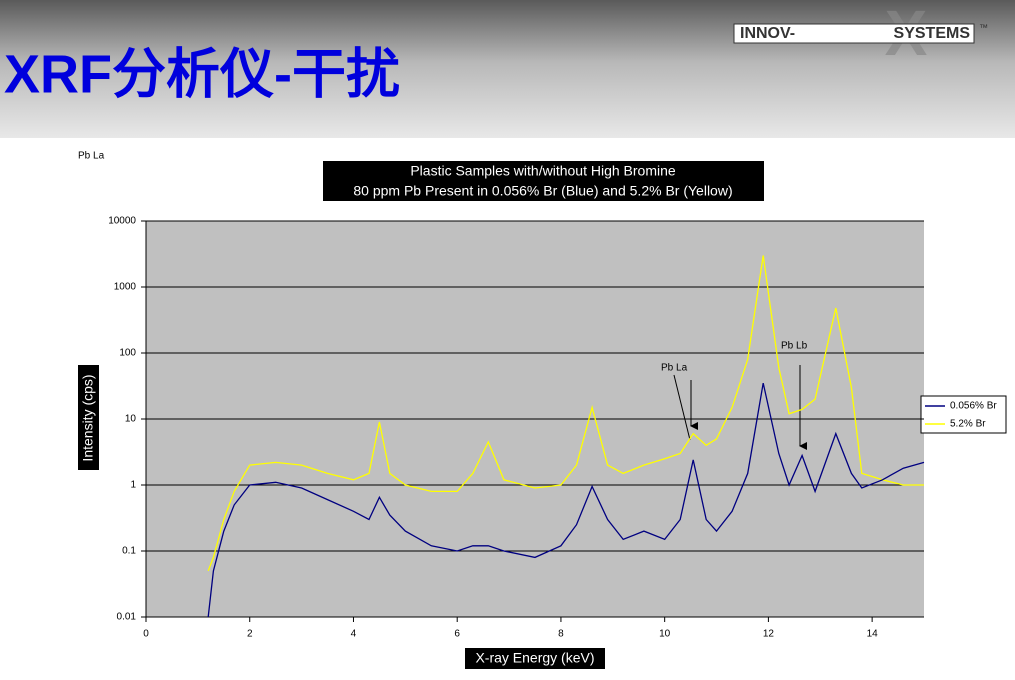 This screenshot has width=1015, height=680. I want to click on logo-left: INNOV-, so click(767, 33).